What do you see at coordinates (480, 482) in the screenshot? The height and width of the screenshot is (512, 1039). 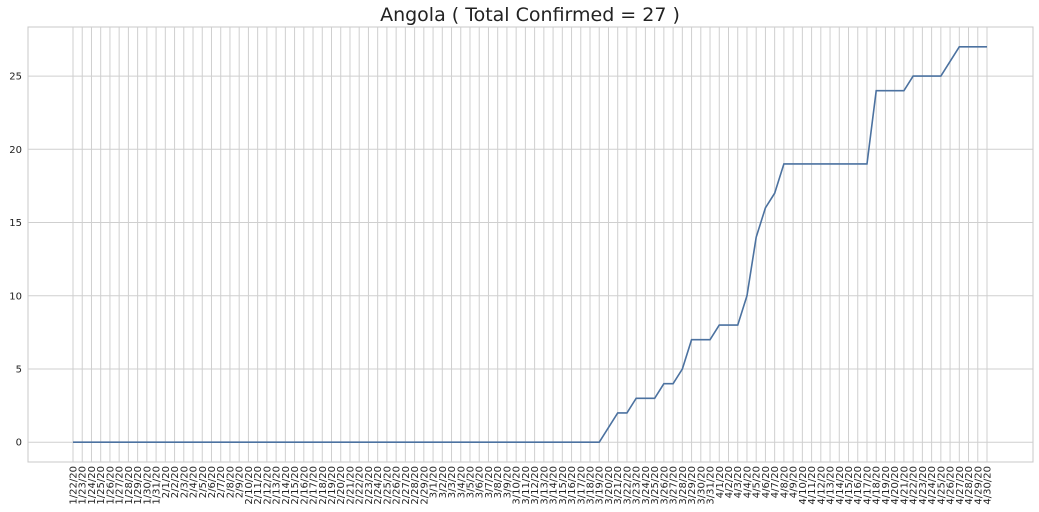 I see `x-tick-label: 3/6/20` at bounding box center [480, 482].